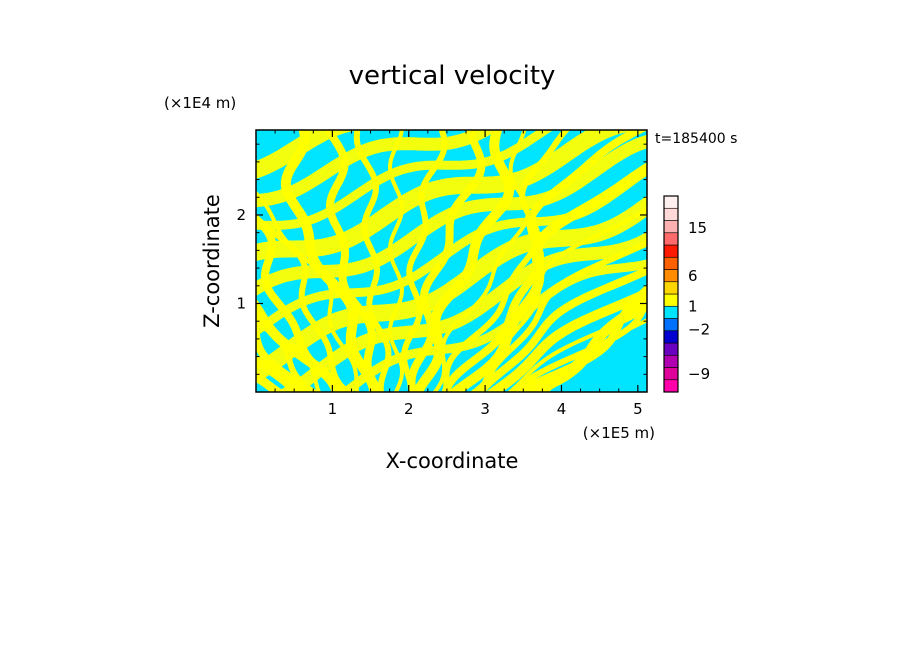 The image size is (904, 654). What do you see at coordinates (693, 276) in the screenshot?
I see `colorbar-tick-label: 6` at bounding box center [693, 276].